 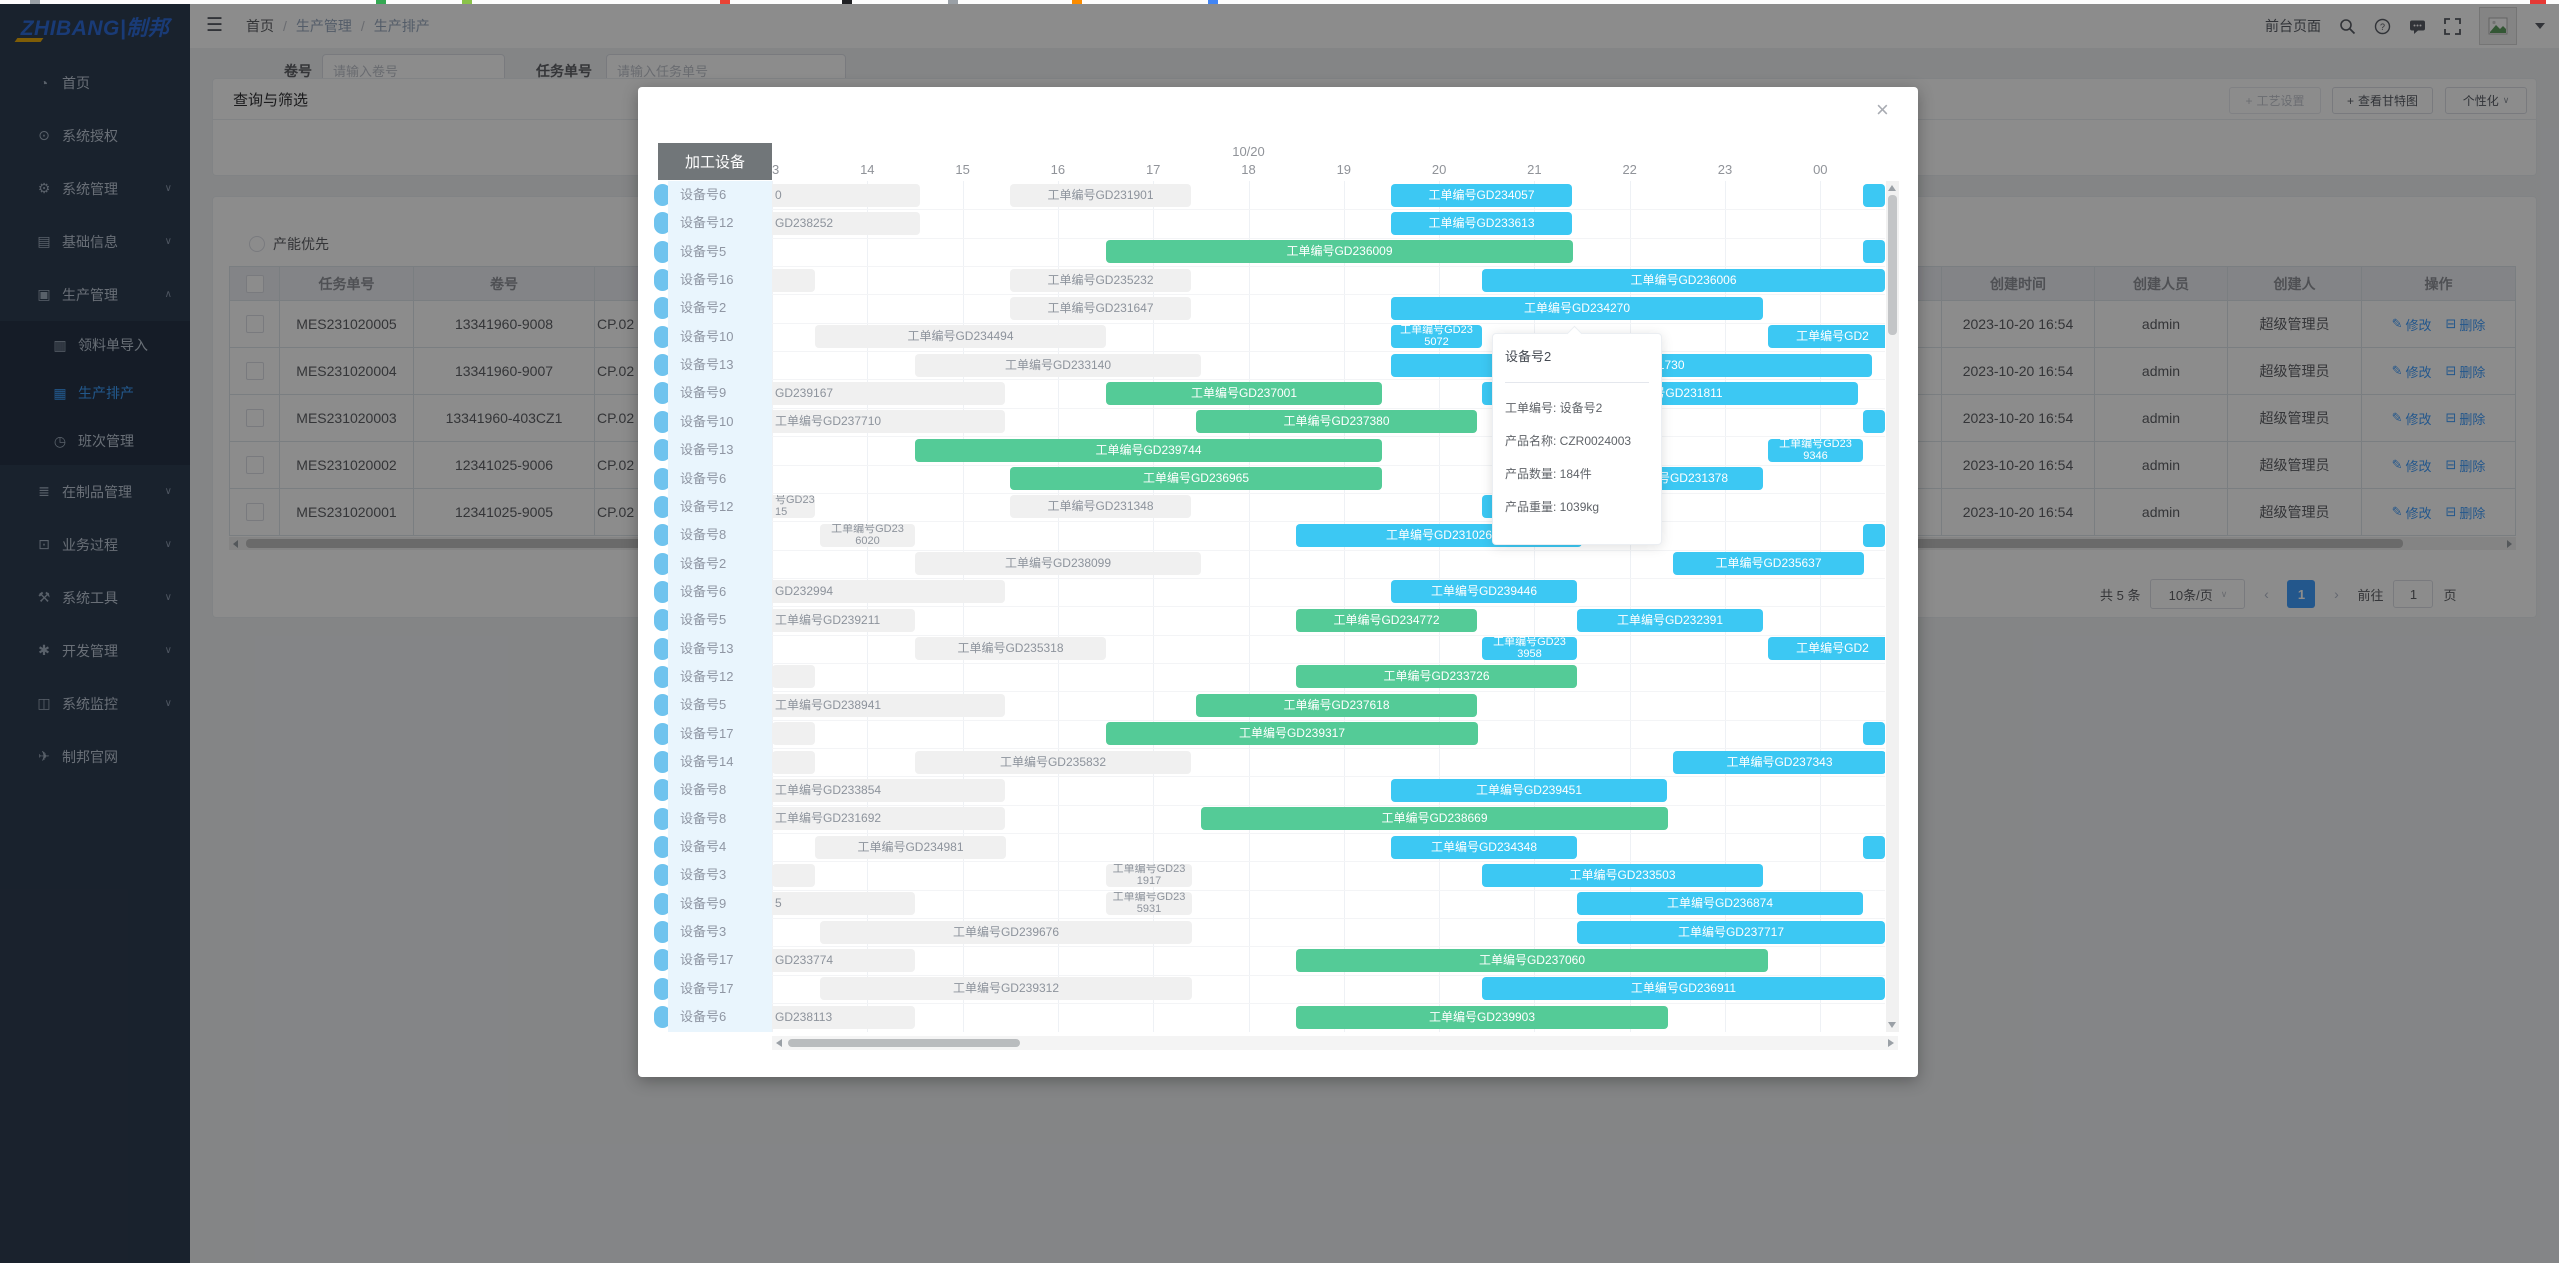 I want to click on sidebar-item-home: ◔ 首页, so click(x=95, y=82).